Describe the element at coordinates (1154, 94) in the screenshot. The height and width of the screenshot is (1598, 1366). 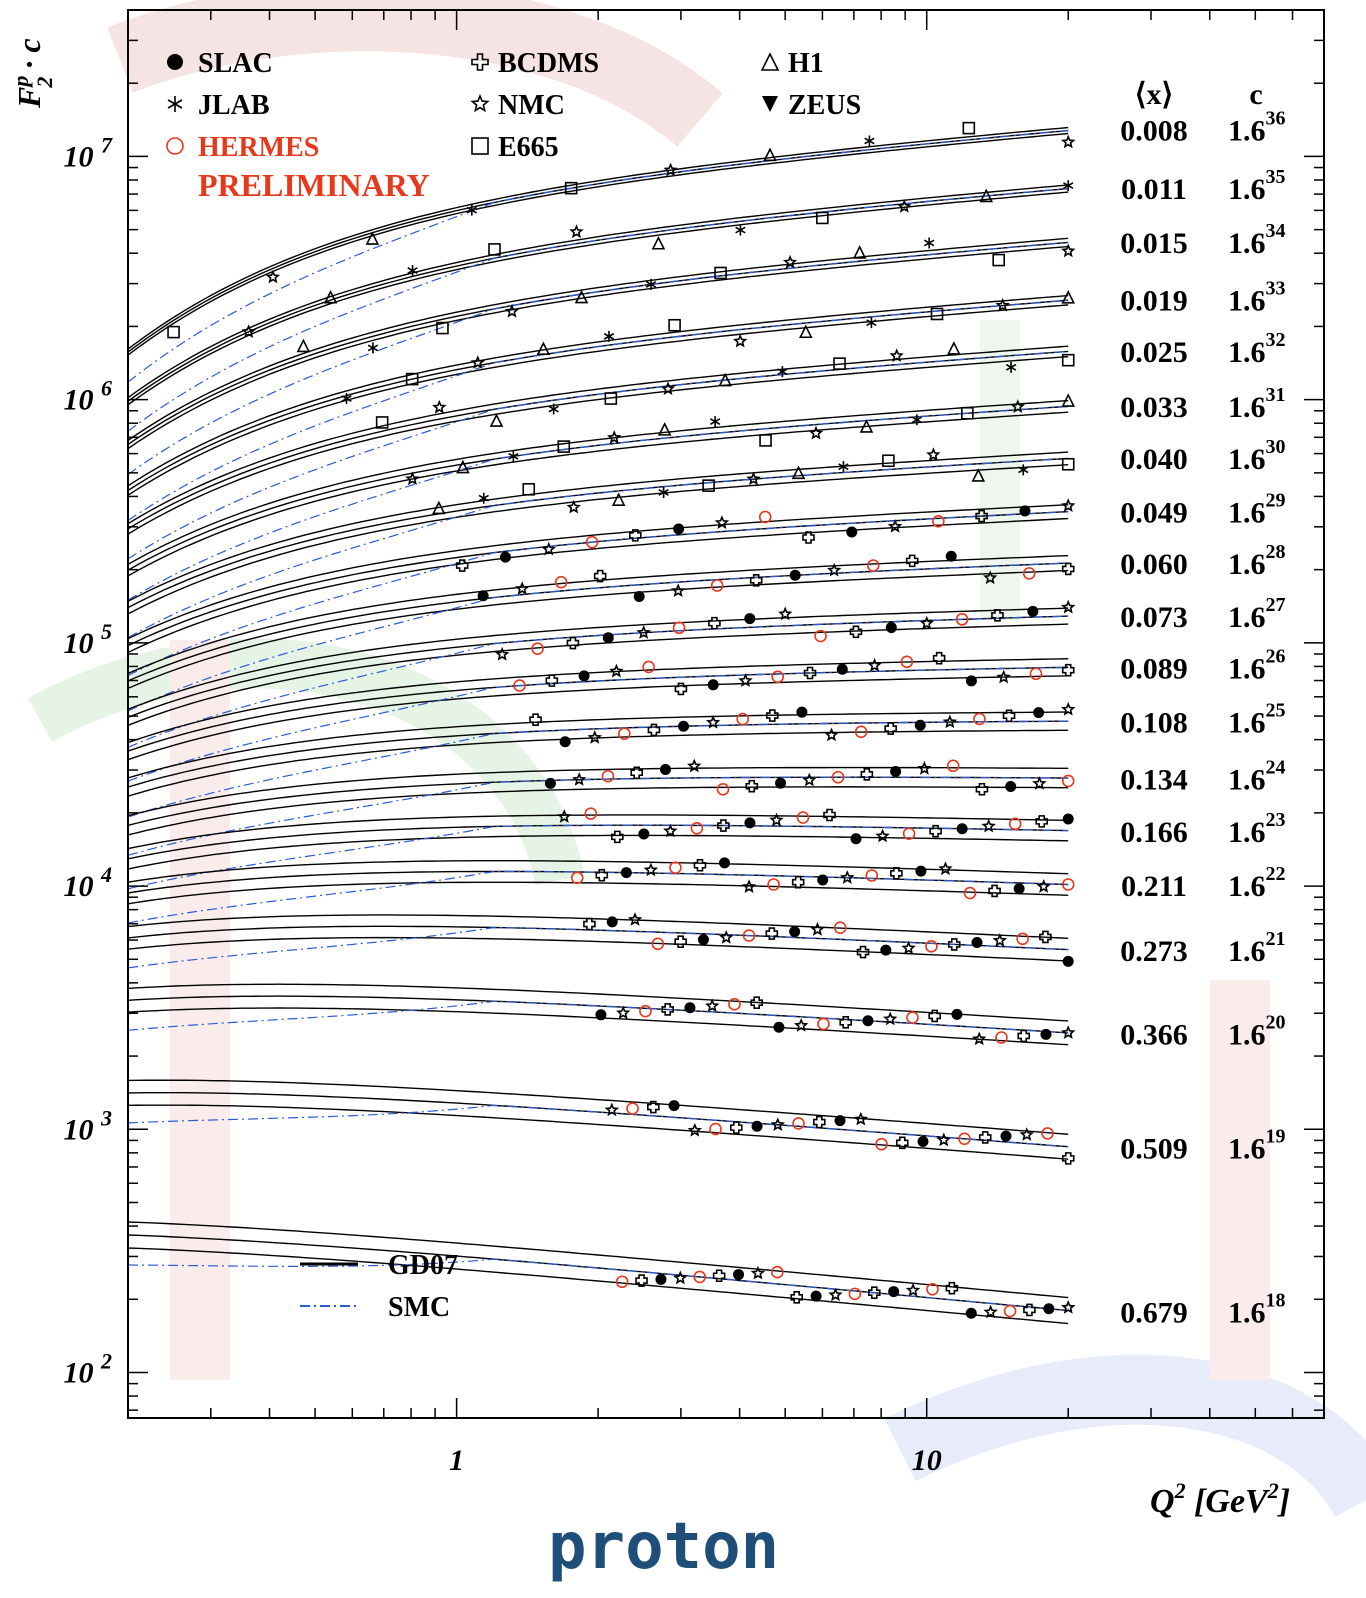
I see `table-header-x: ⟨x⟩` at that location.